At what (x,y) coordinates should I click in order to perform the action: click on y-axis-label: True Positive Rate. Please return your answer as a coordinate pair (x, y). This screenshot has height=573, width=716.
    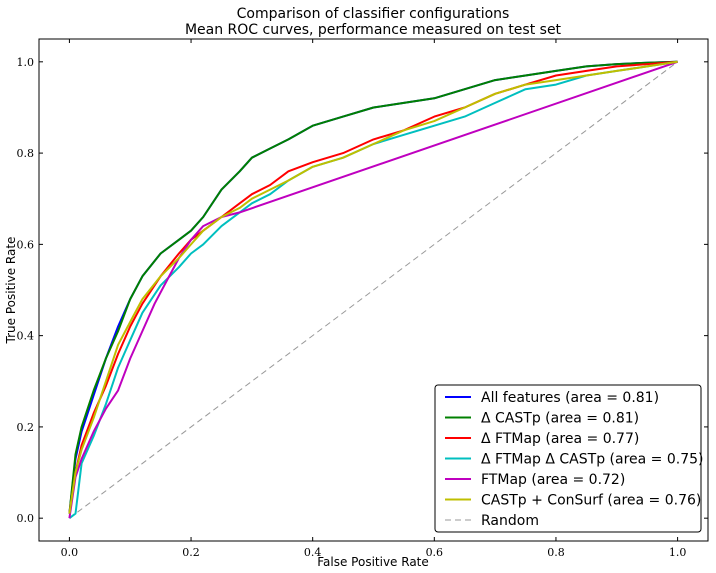
    Looking at the image, I should click on (11, 291).